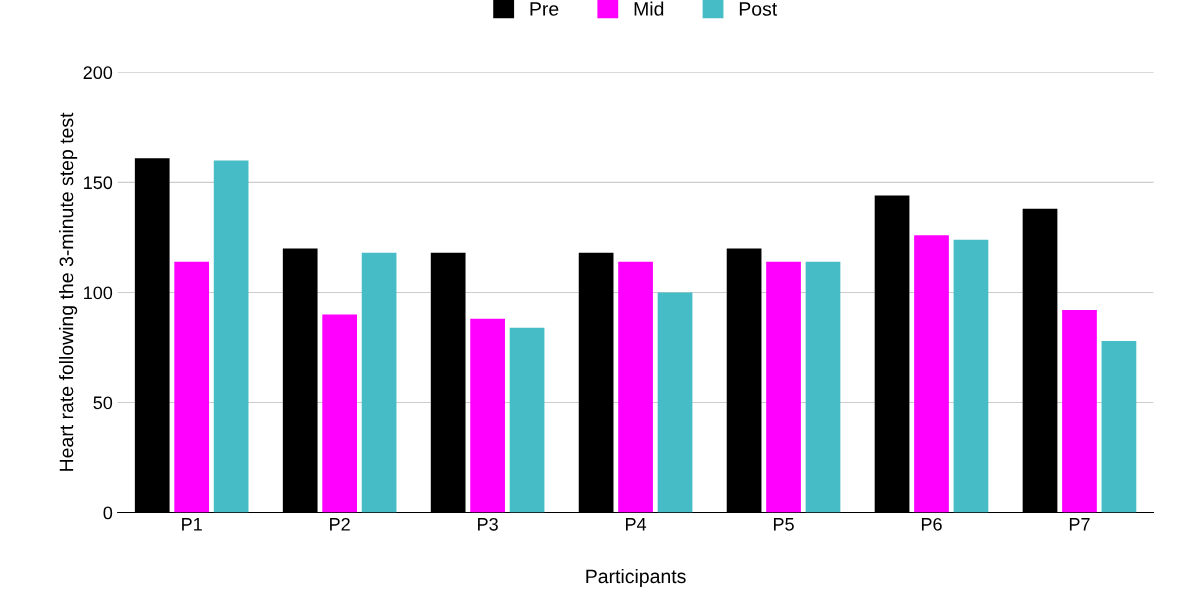 The height and width of the screenshot is (603, 1177). I want to click on legend-label: Post, so click(758, 9).